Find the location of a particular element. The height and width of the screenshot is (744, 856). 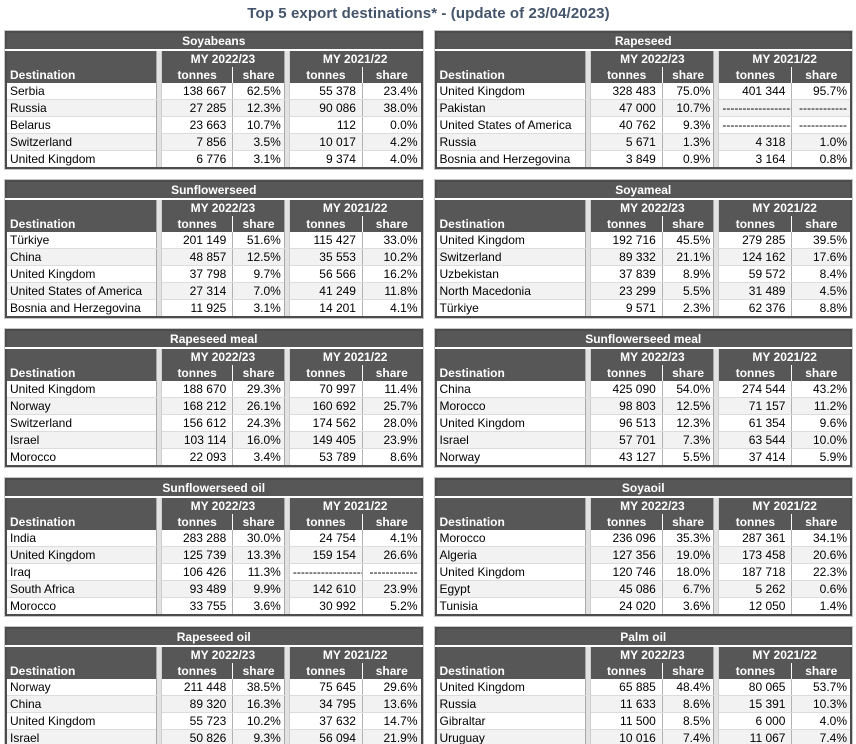

share-2022-23-cell: 3.4% is located at coordinates (258, 457).